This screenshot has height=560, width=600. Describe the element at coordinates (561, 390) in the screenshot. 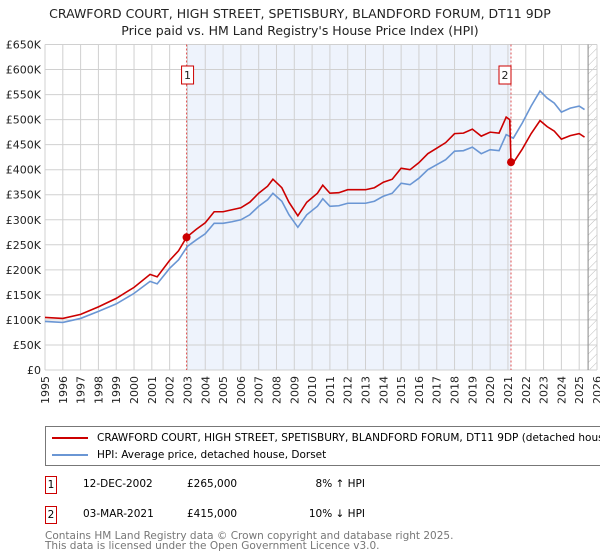

I see `x-tick-label: 2024` at that location.